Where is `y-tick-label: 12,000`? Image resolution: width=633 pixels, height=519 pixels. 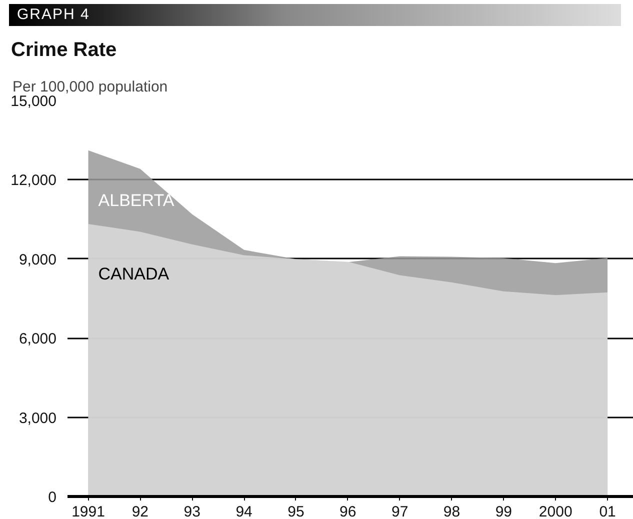 y-tick-label: 12,000 is located at coordinates (33, 181).